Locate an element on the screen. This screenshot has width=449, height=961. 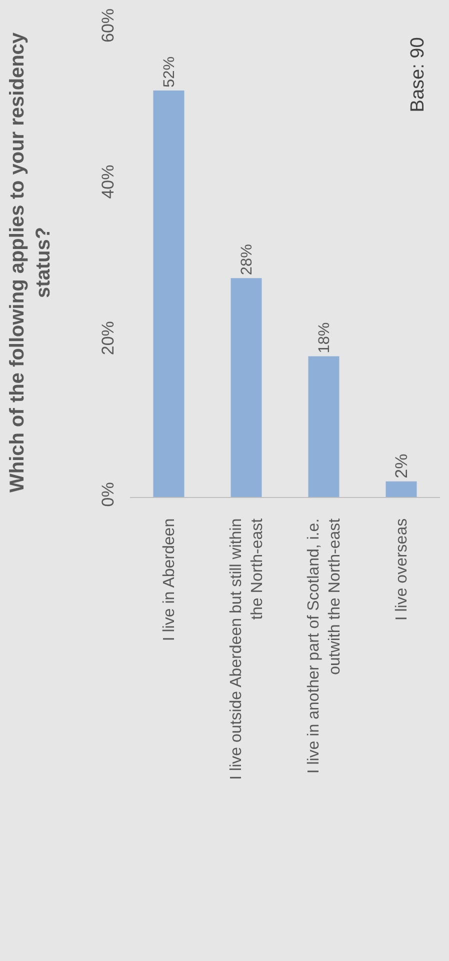
x-tick-label: I live overseas is located at coordinates (401, 569).